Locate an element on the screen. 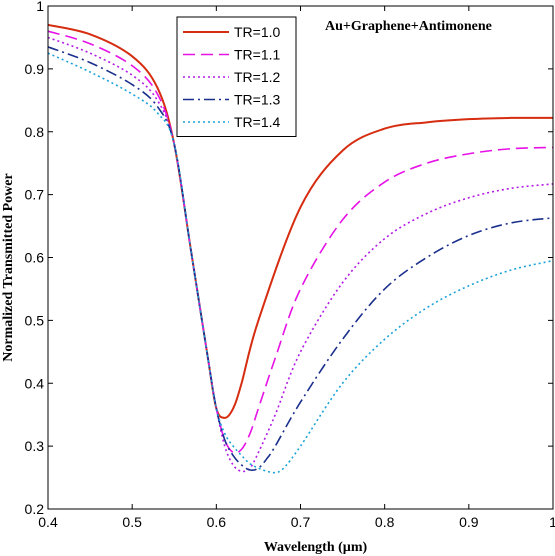  legend: TR=1.0 TR=1.1 TR=1.2 TR=1.3 TR=1.4 is located at coordinates (236, 76).